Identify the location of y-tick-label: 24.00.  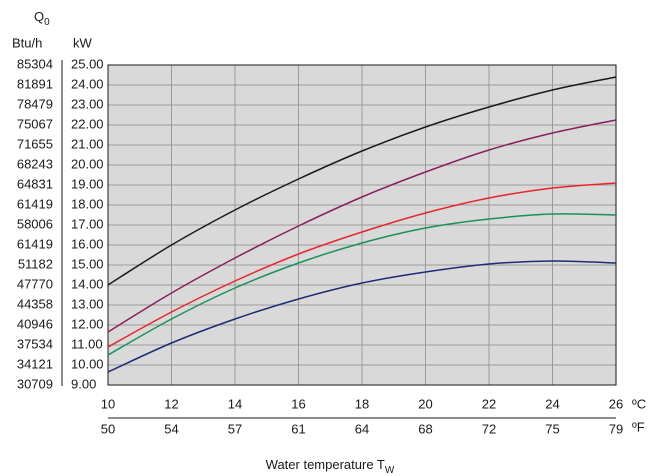
(87, 83).